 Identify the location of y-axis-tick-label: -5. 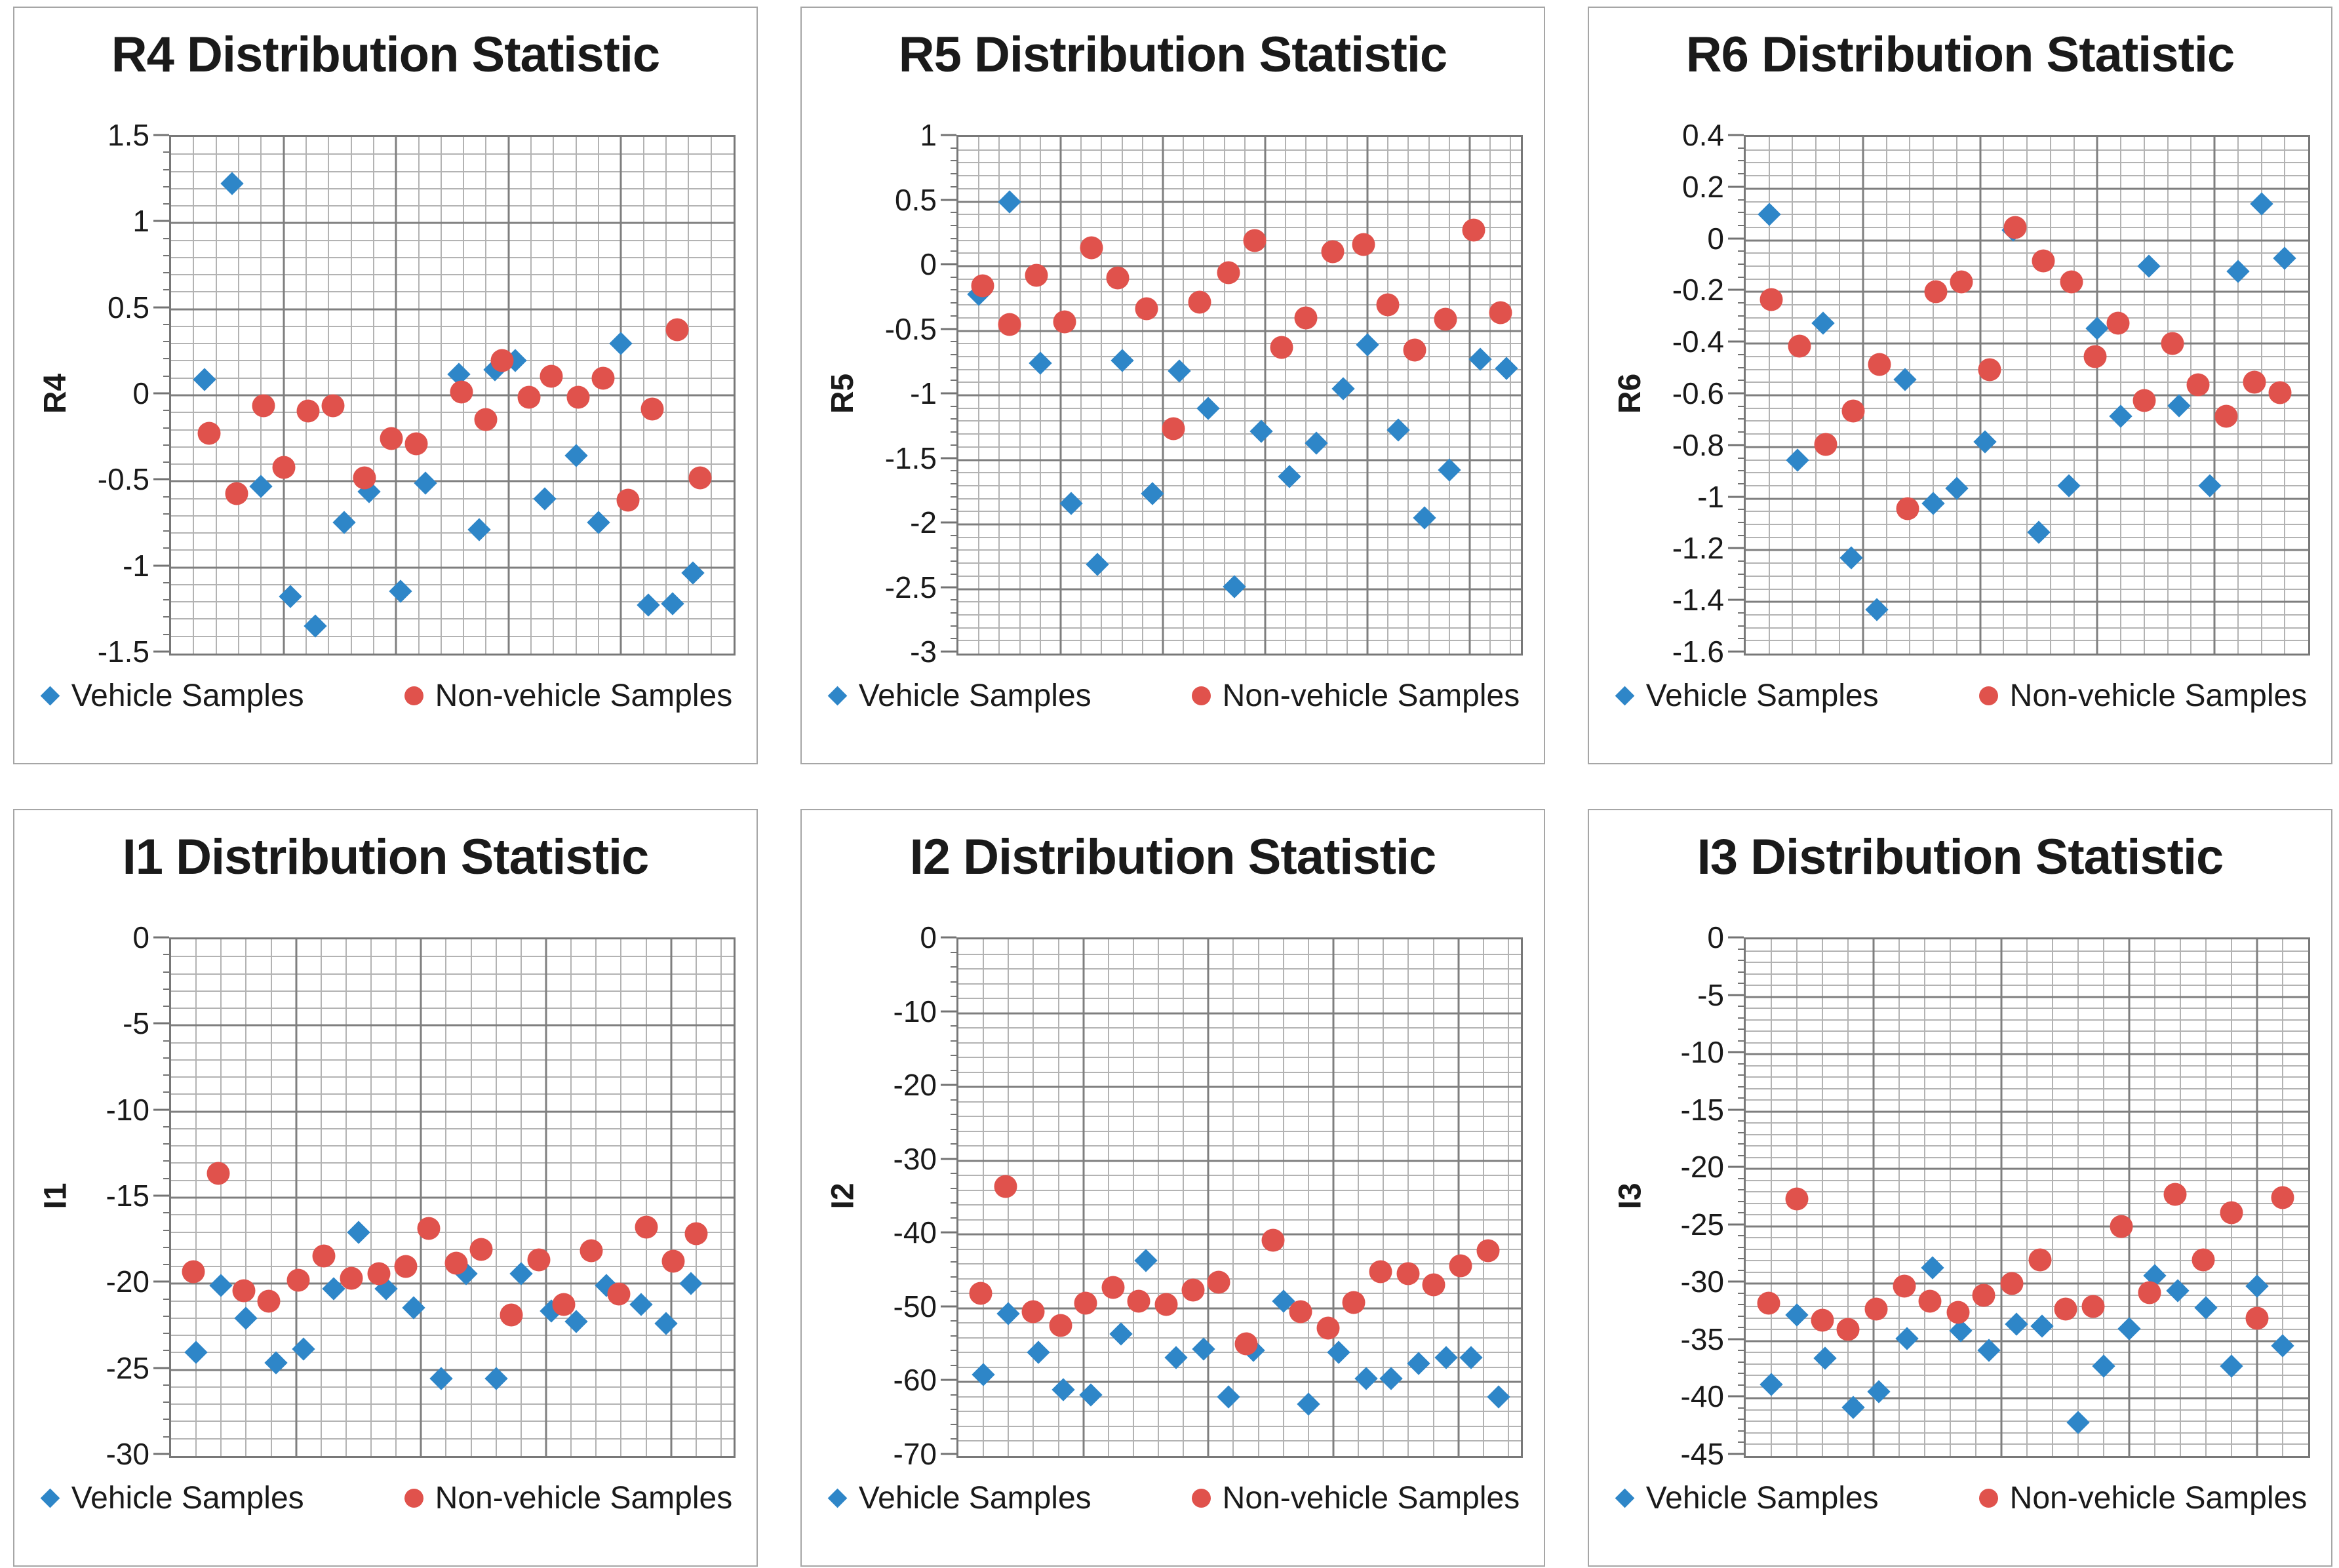
(136, 1023).